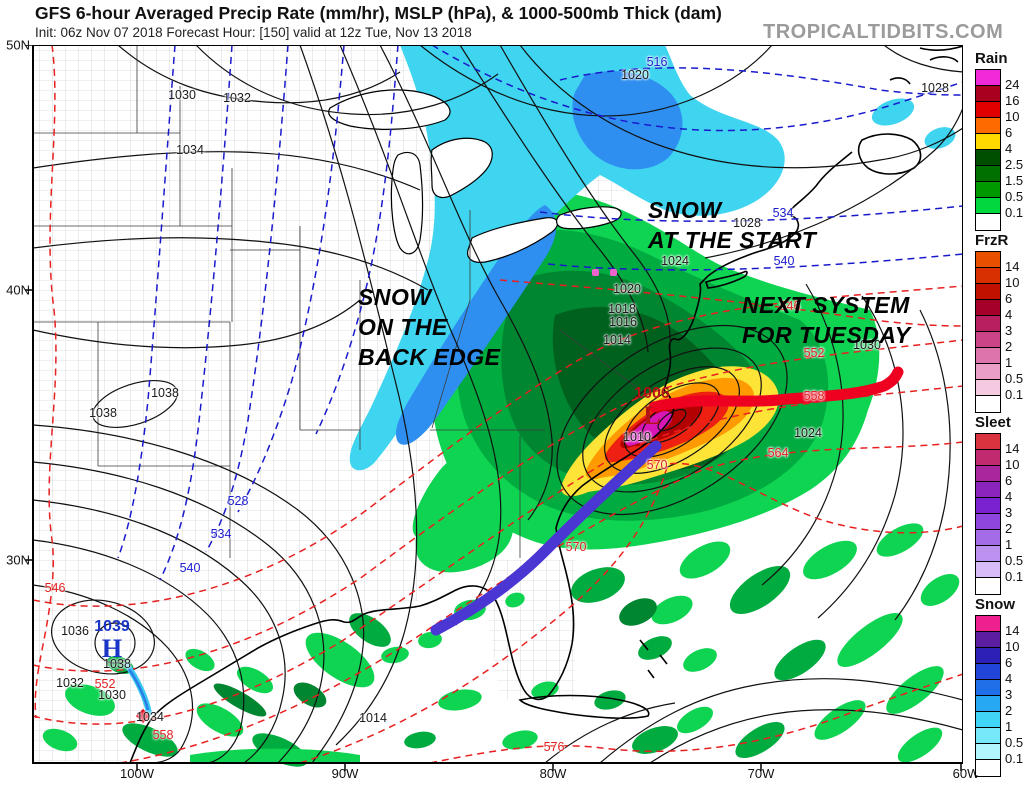 This screenshot has height=786, width=1024. I want to click on legend-title: Rain, so click(991, 58).